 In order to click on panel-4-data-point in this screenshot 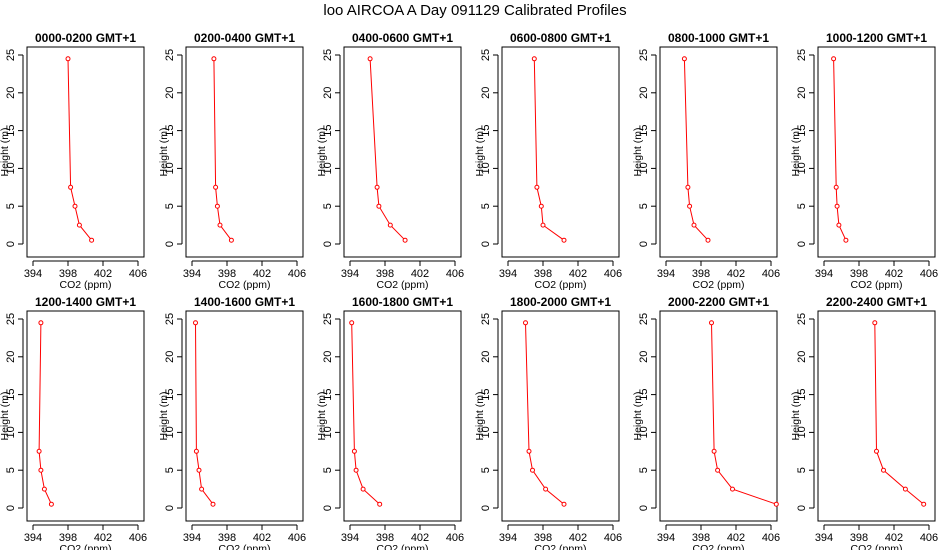, I will do `click(564, 240)`.